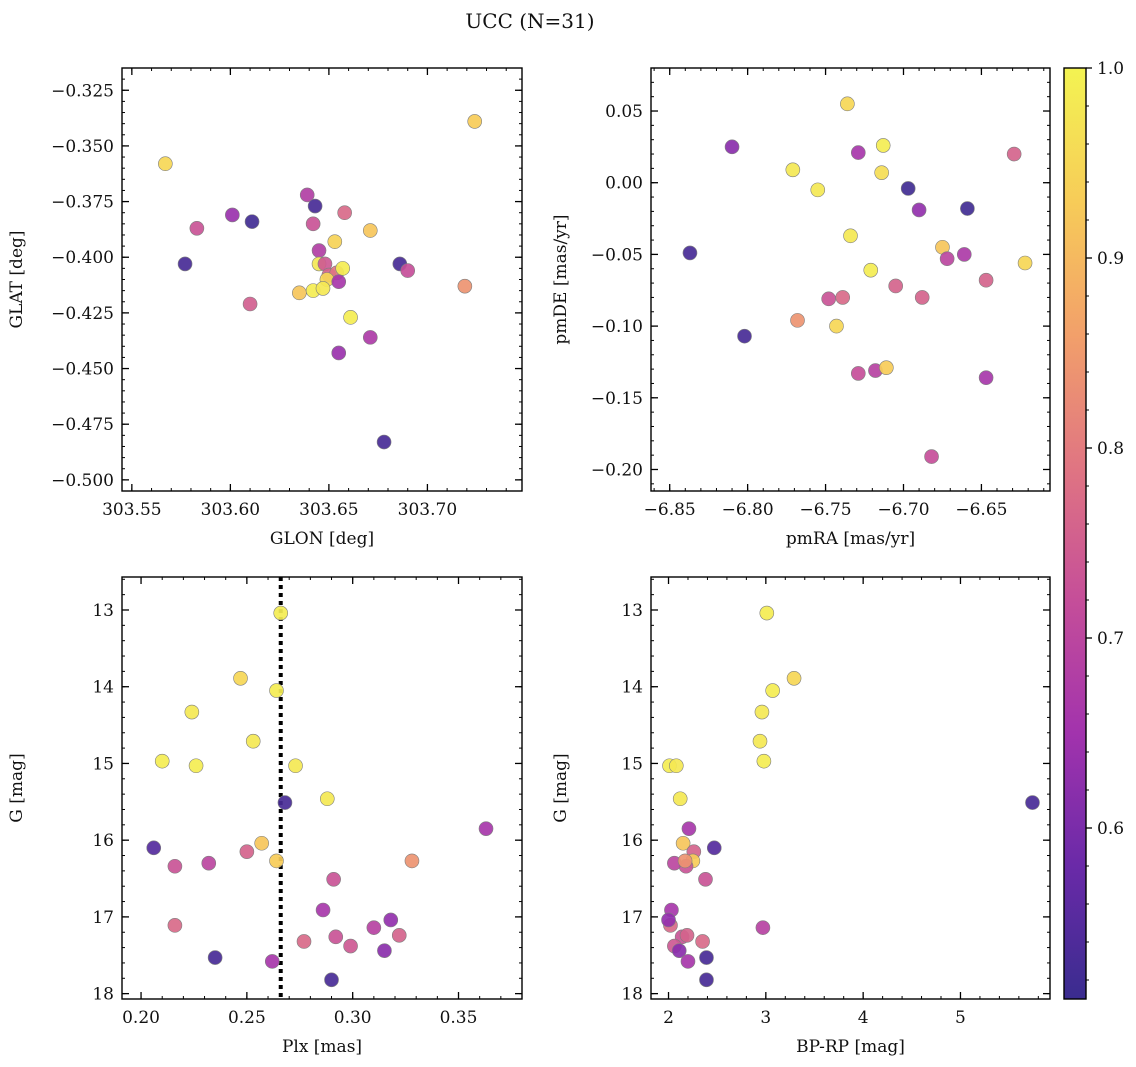 The width and height of the screenshot is (1136, 1067). Describe the element at coordinates (427, 510) in the screenshot. I see `x-tick-label: 303.70` at that location.